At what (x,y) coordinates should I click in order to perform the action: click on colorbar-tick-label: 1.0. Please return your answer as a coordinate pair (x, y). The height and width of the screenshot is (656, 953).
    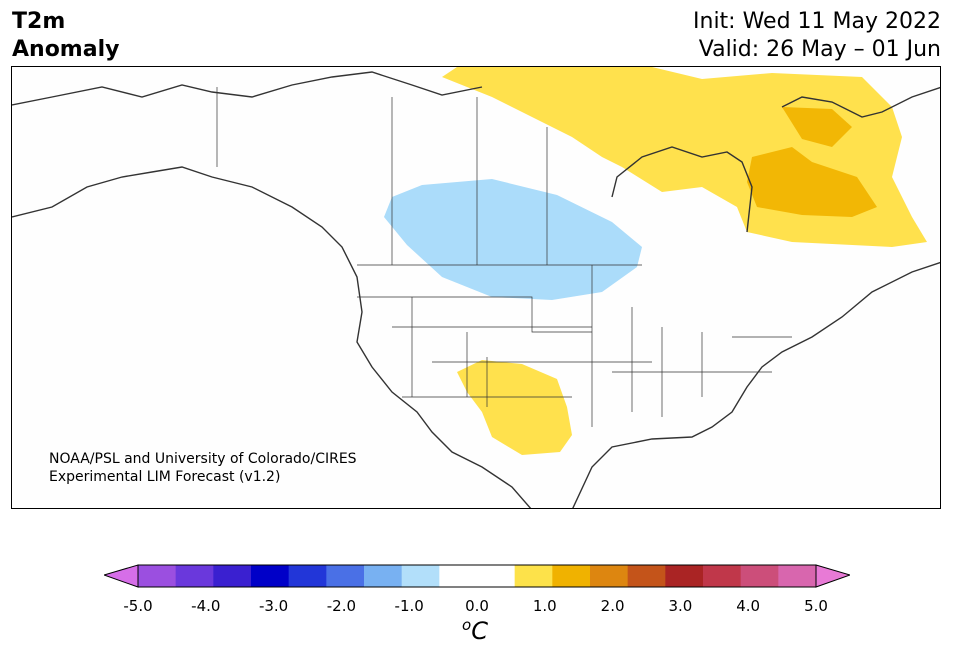
    Looking at the image, I should click on (544, 606).